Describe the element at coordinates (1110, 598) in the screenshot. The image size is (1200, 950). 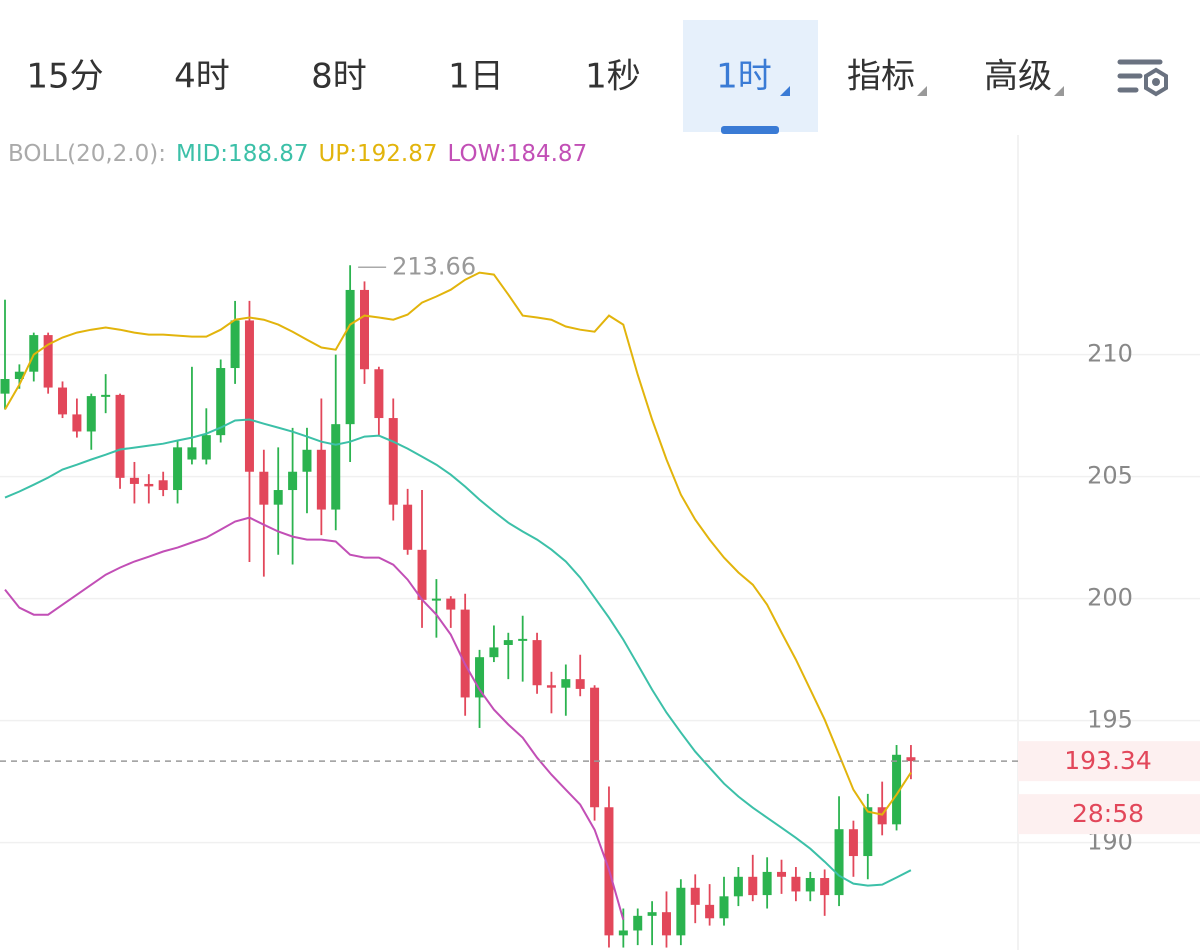
I see `y-tick-label: 200` at that location.